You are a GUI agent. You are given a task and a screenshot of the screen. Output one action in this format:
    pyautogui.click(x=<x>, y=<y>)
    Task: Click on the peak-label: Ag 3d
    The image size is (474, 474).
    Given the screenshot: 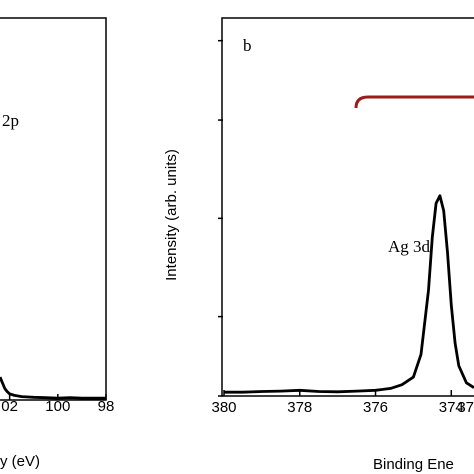 What is the action you would take?
    pyautogui.click(x=409, y=246)
    